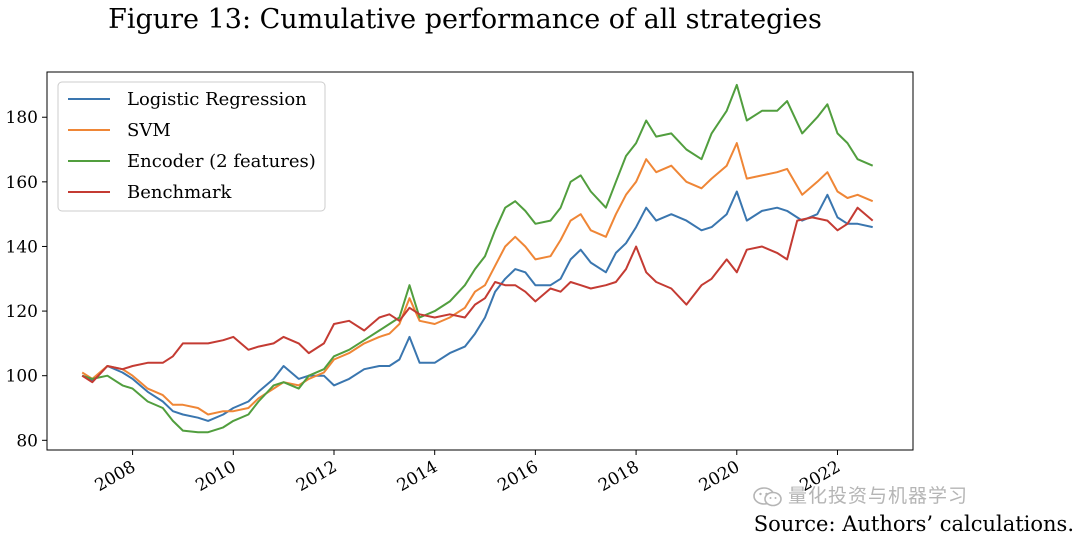  What do you see at coordinates (417, 476) in the screenshot?
I see `x-tick-label: 2014` at bounding box center [417, 476].